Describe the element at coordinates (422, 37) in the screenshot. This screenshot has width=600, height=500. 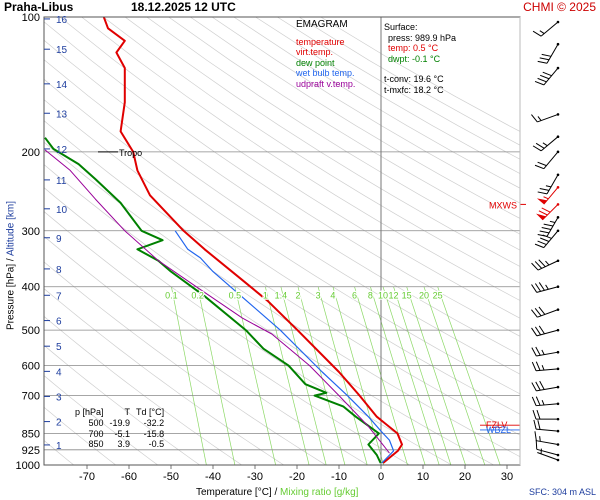
I see `surface-press: press: 989.9 hPa` at that location.